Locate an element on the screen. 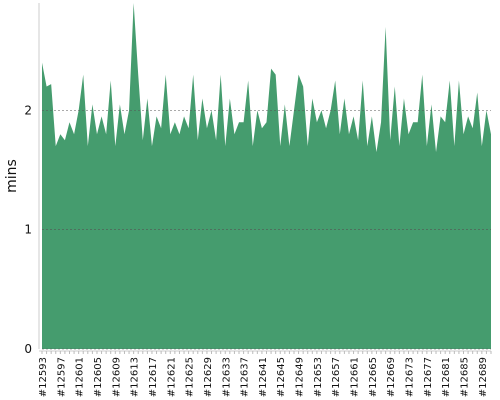 This screenshot has height=400, width=500. x-tick-label: #12637 is located at coordinates (245, 377).